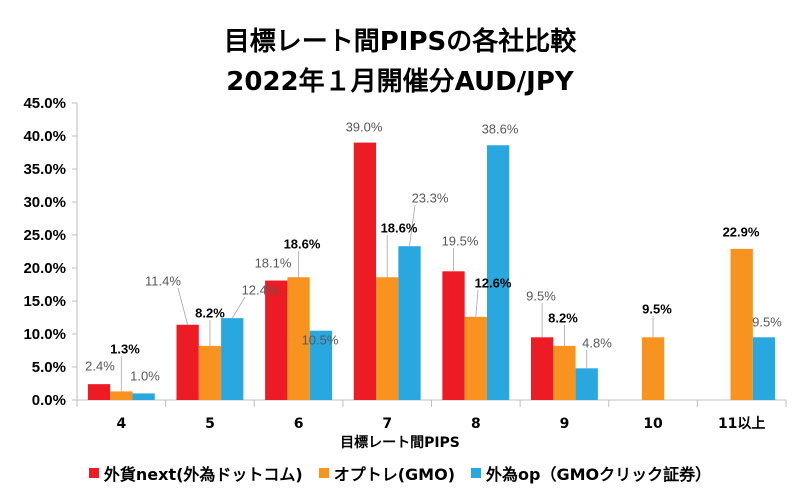 This screenshot has width=800, height=500. Describe the element at coordinates (163, 281) in the screenshot. I see `data-label: 11.4%` at that location.